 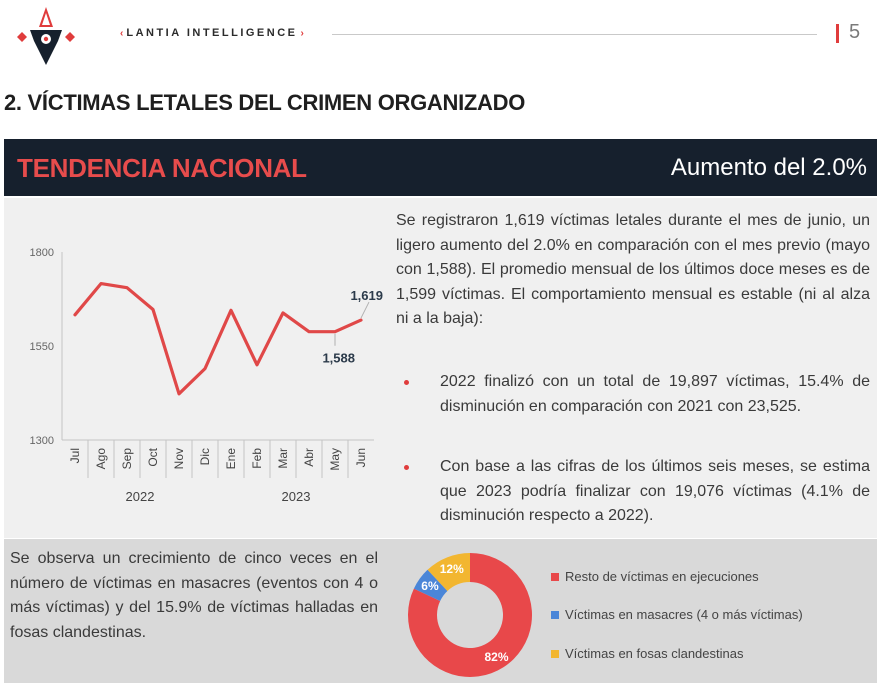 I want to click on legend-label: Víctimas en masacres (4 o más víctimas), so click(x=684, y=614).